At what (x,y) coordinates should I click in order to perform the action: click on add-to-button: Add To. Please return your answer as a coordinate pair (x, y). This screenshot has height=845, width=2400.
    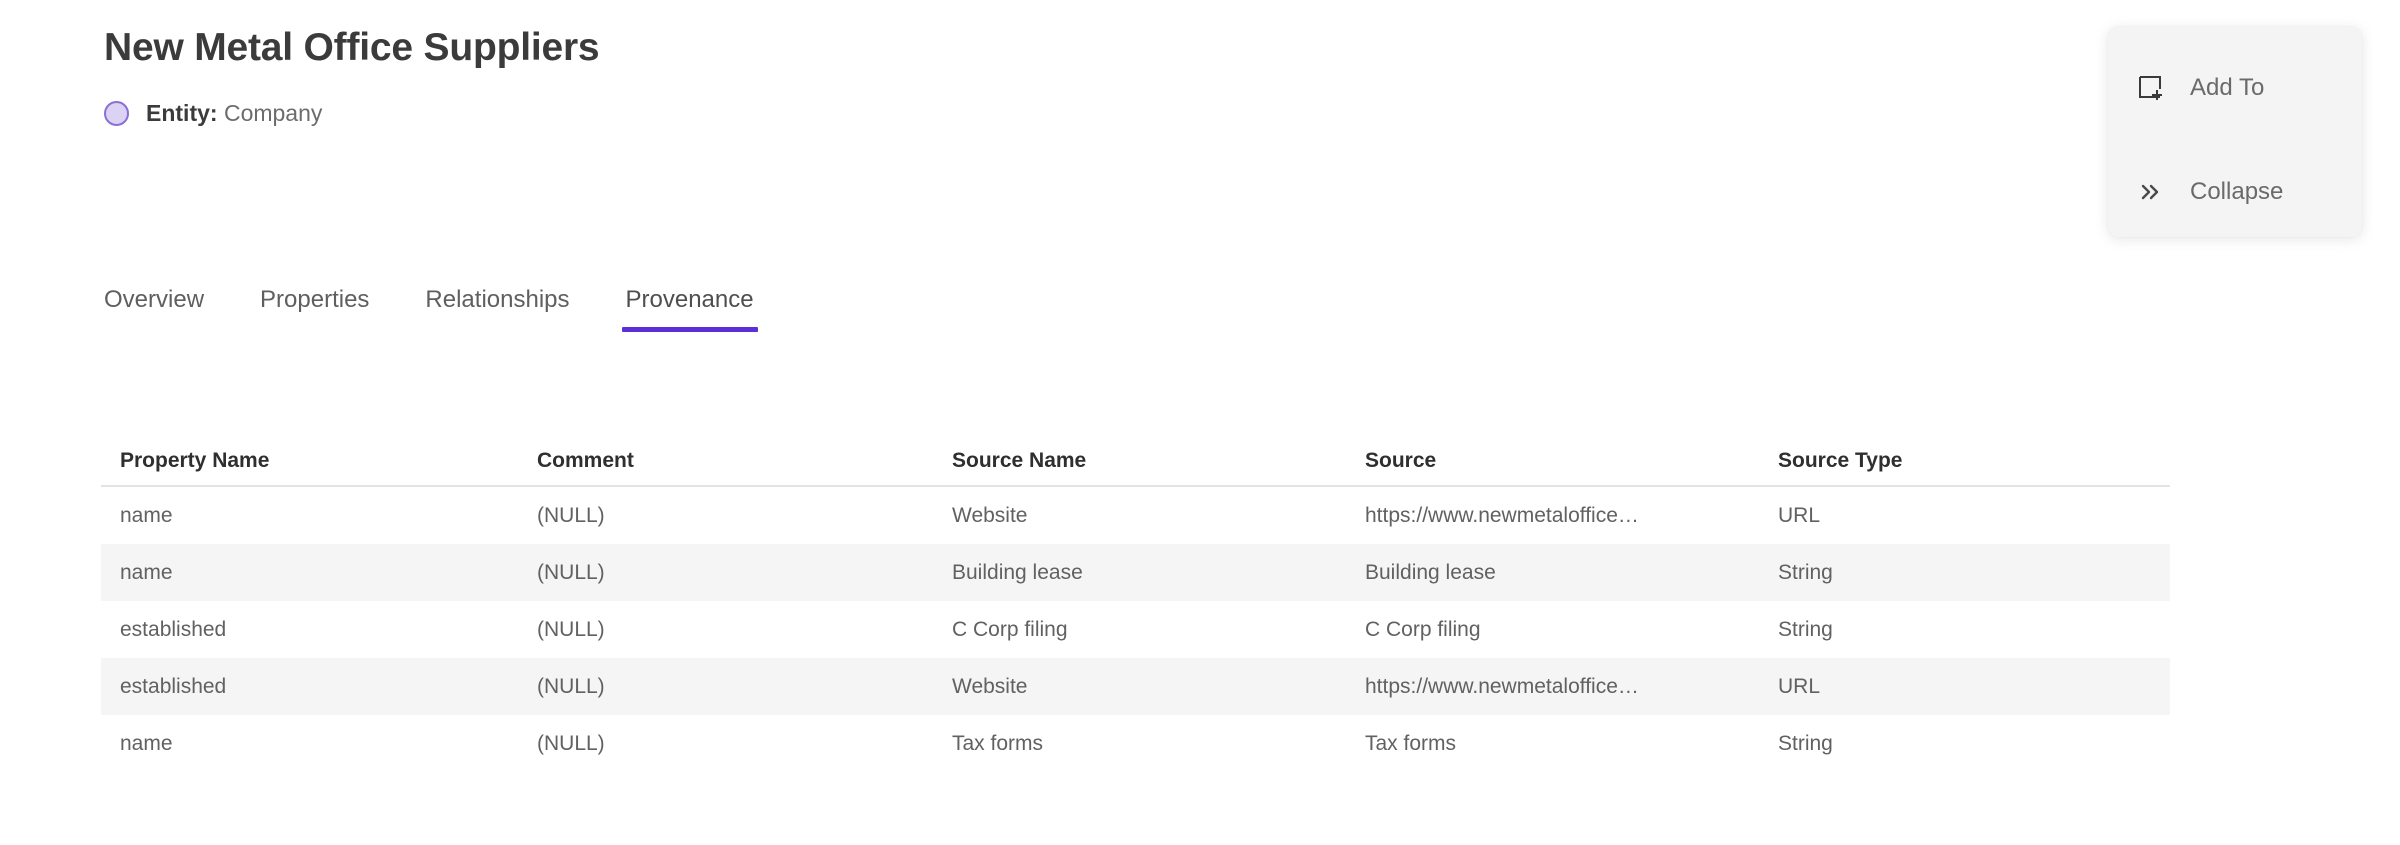
    Looking at the image, I should click on (2235, 88).